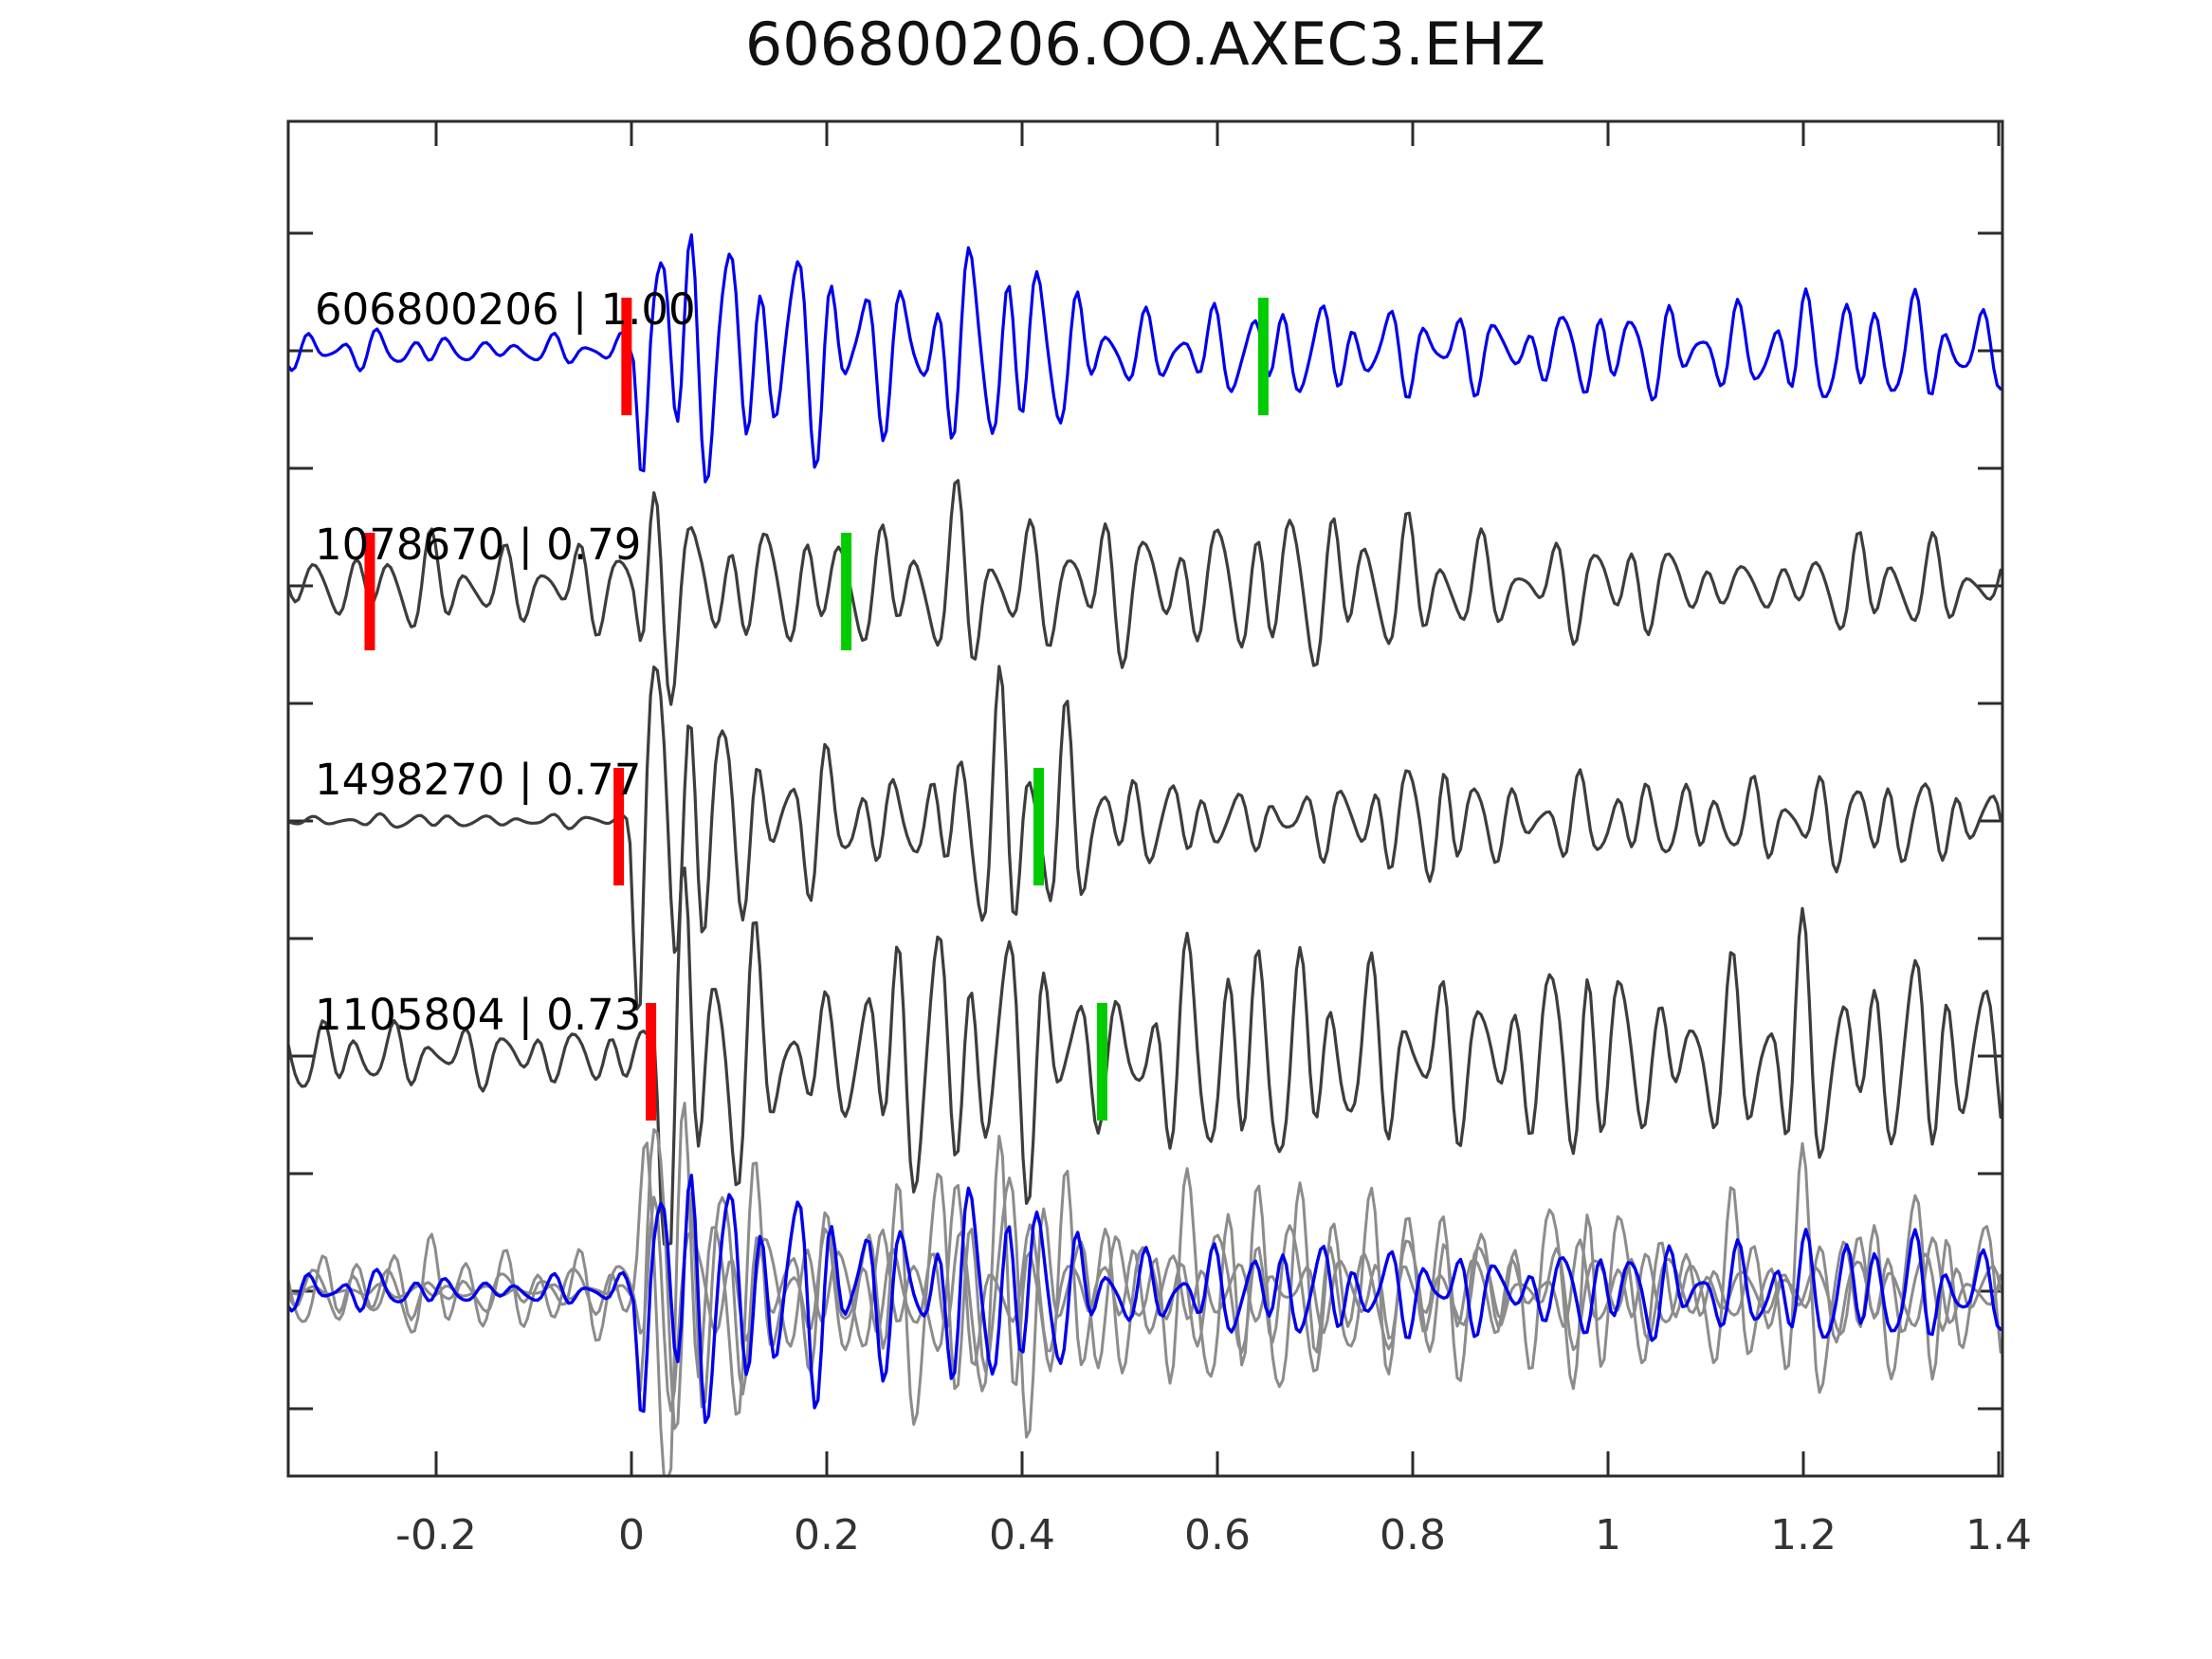  I want to click on figure-title: 606800206.OO.AXEC3.EHZ, so click(1145, 44).